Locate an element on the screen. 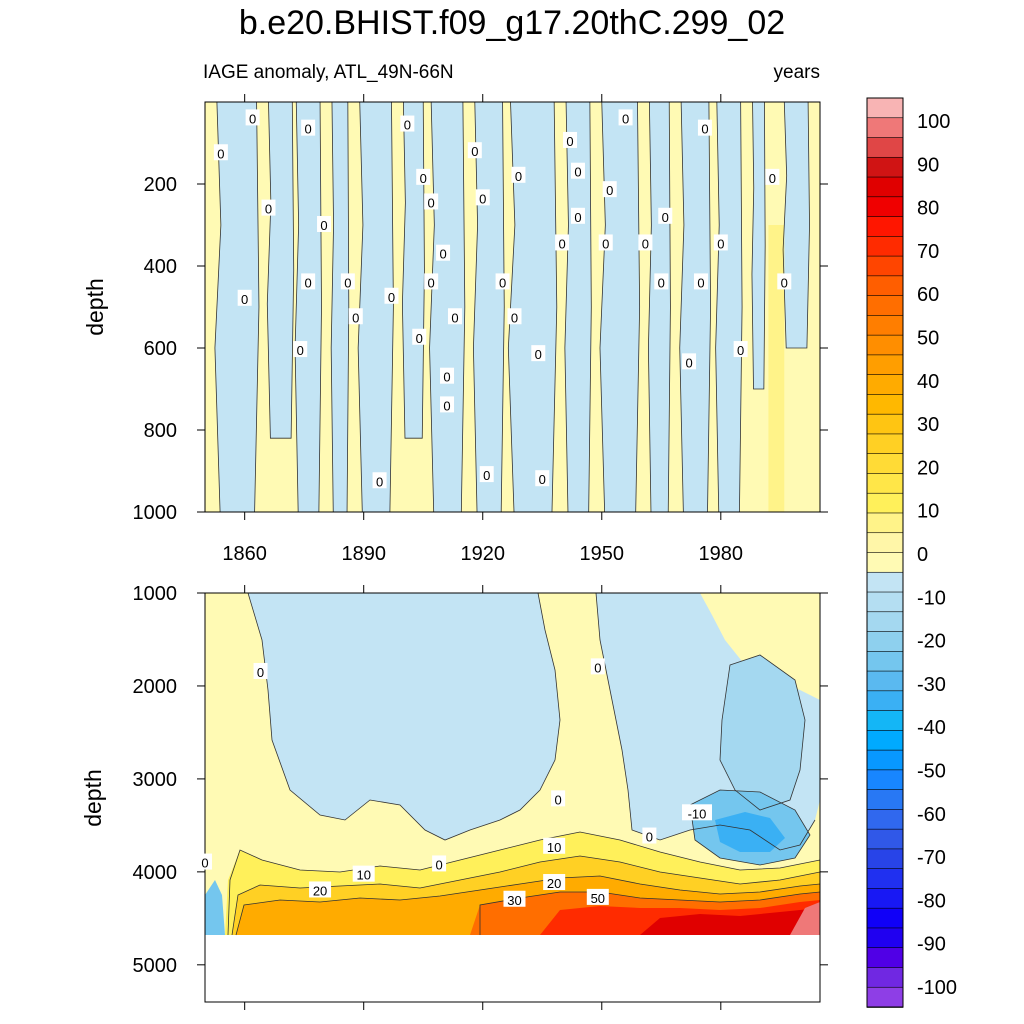  contour-label: 50 is located at coordinates (598, 898).